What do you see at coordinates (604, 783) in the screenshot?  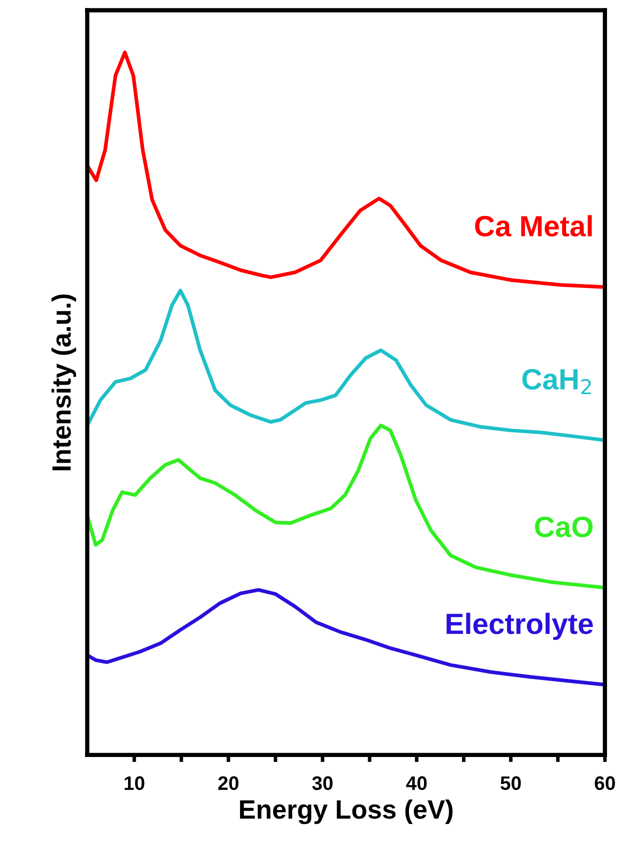 I see `x-tick-label: 60` at bounding box center [604, 783].